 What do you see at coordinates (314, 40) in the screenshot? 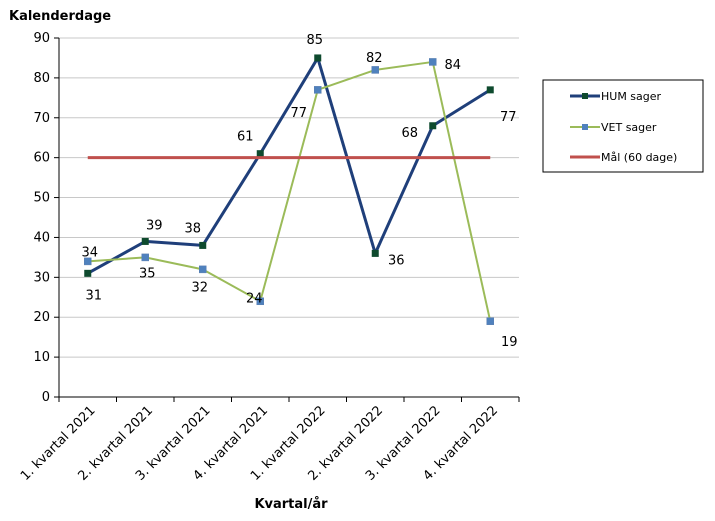
I see `data-label-hum: 85` at bounding box center [314, 40].